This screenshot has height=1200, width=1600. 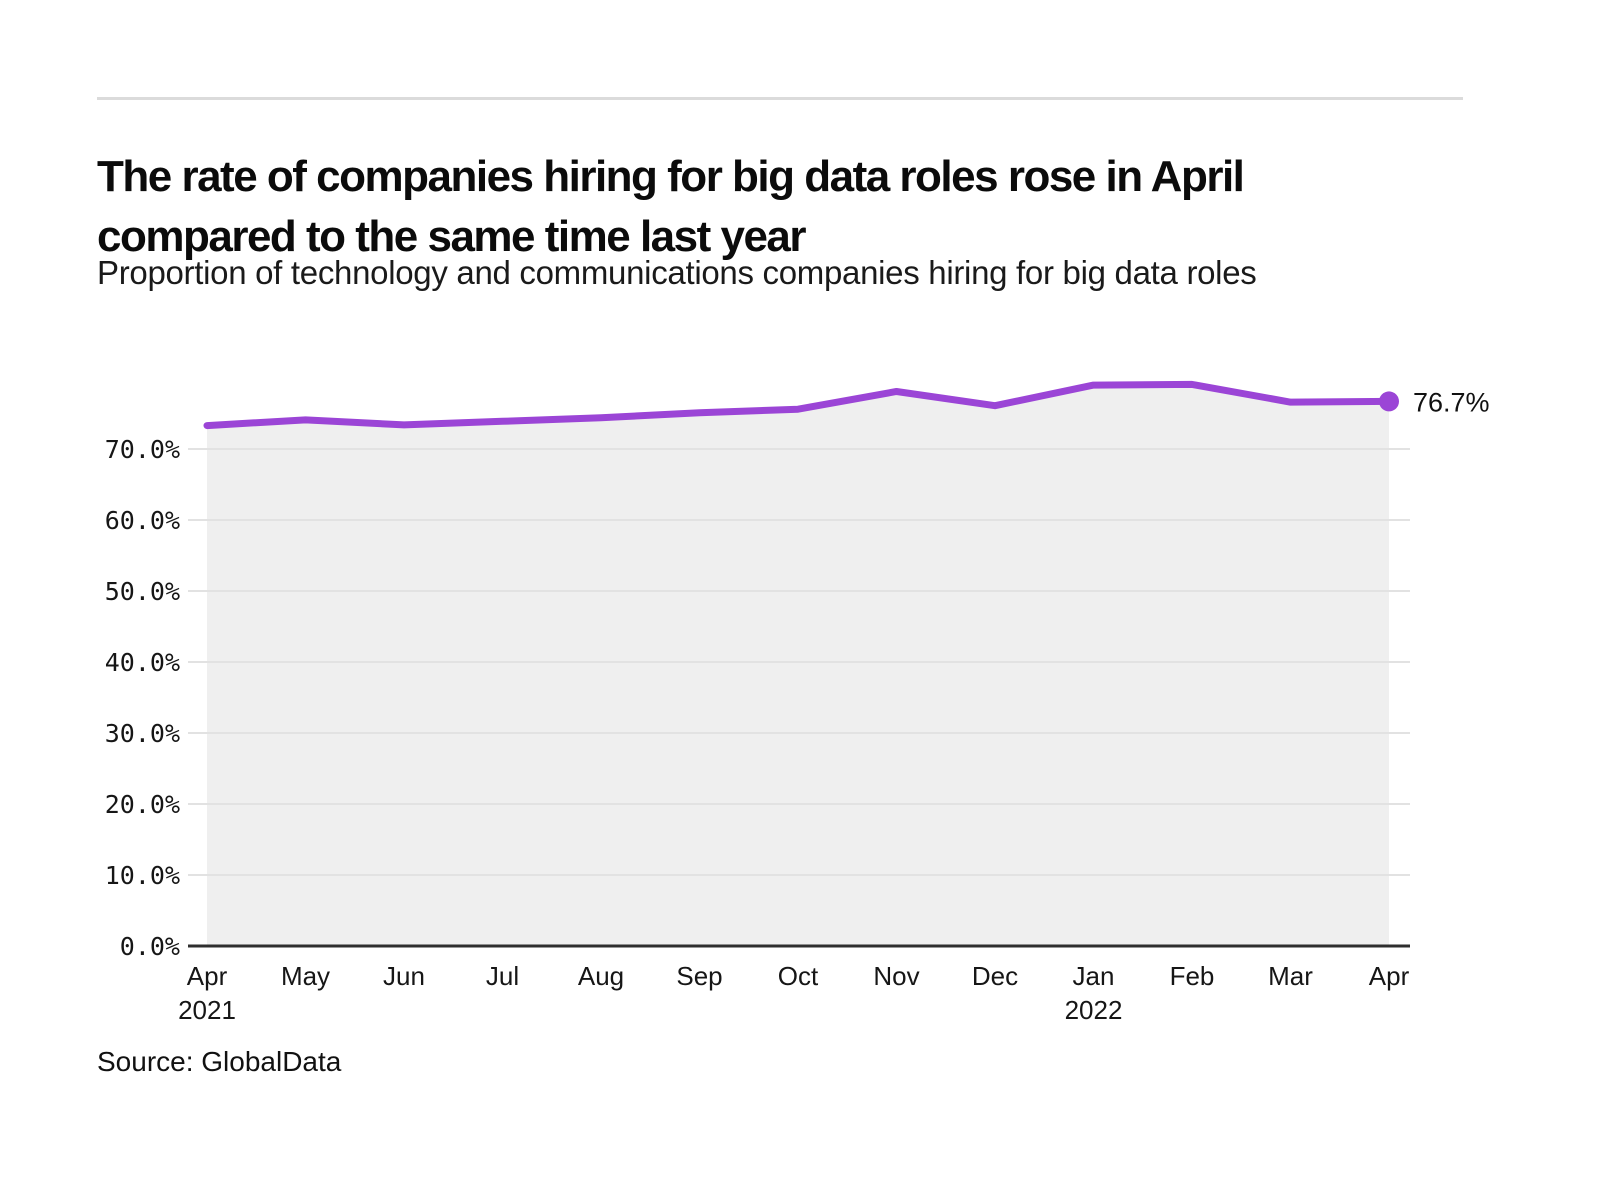 I want to click on x-tick-label: Feb, so click(x=1192, y=976).